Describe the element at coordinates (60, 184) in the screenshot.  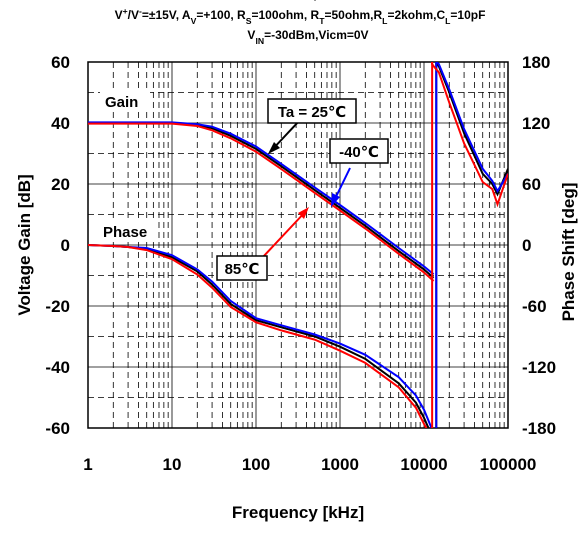
I see `y-left-tick-label: 20` at that location.